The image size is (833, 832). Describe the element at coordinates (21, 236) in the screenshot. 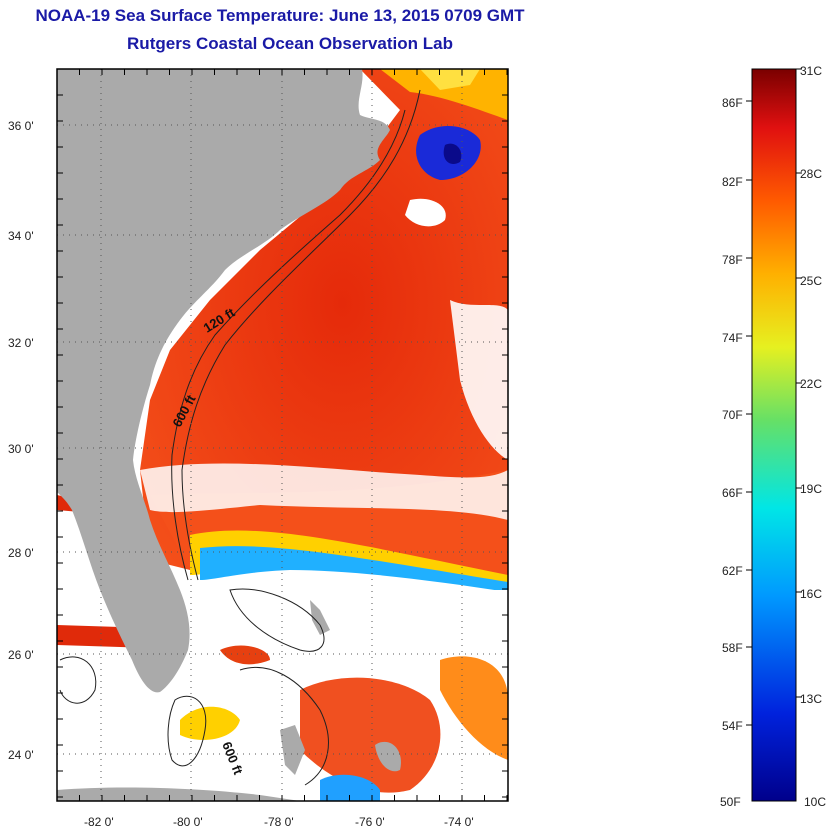

I see `lat-label-34: 34 0'` at that location.